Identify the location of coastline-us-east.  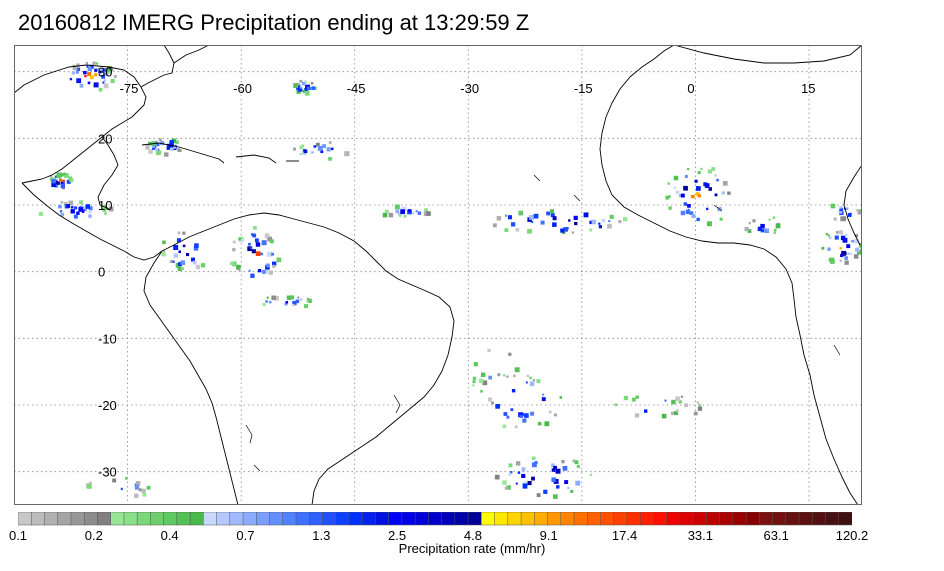
(191, 54).